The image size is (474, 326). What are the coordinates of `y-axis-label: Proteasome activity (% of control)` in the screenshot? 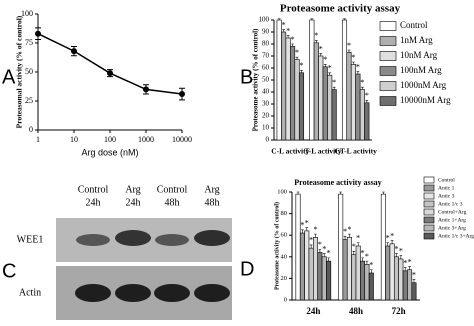 It's located at (256, 79).